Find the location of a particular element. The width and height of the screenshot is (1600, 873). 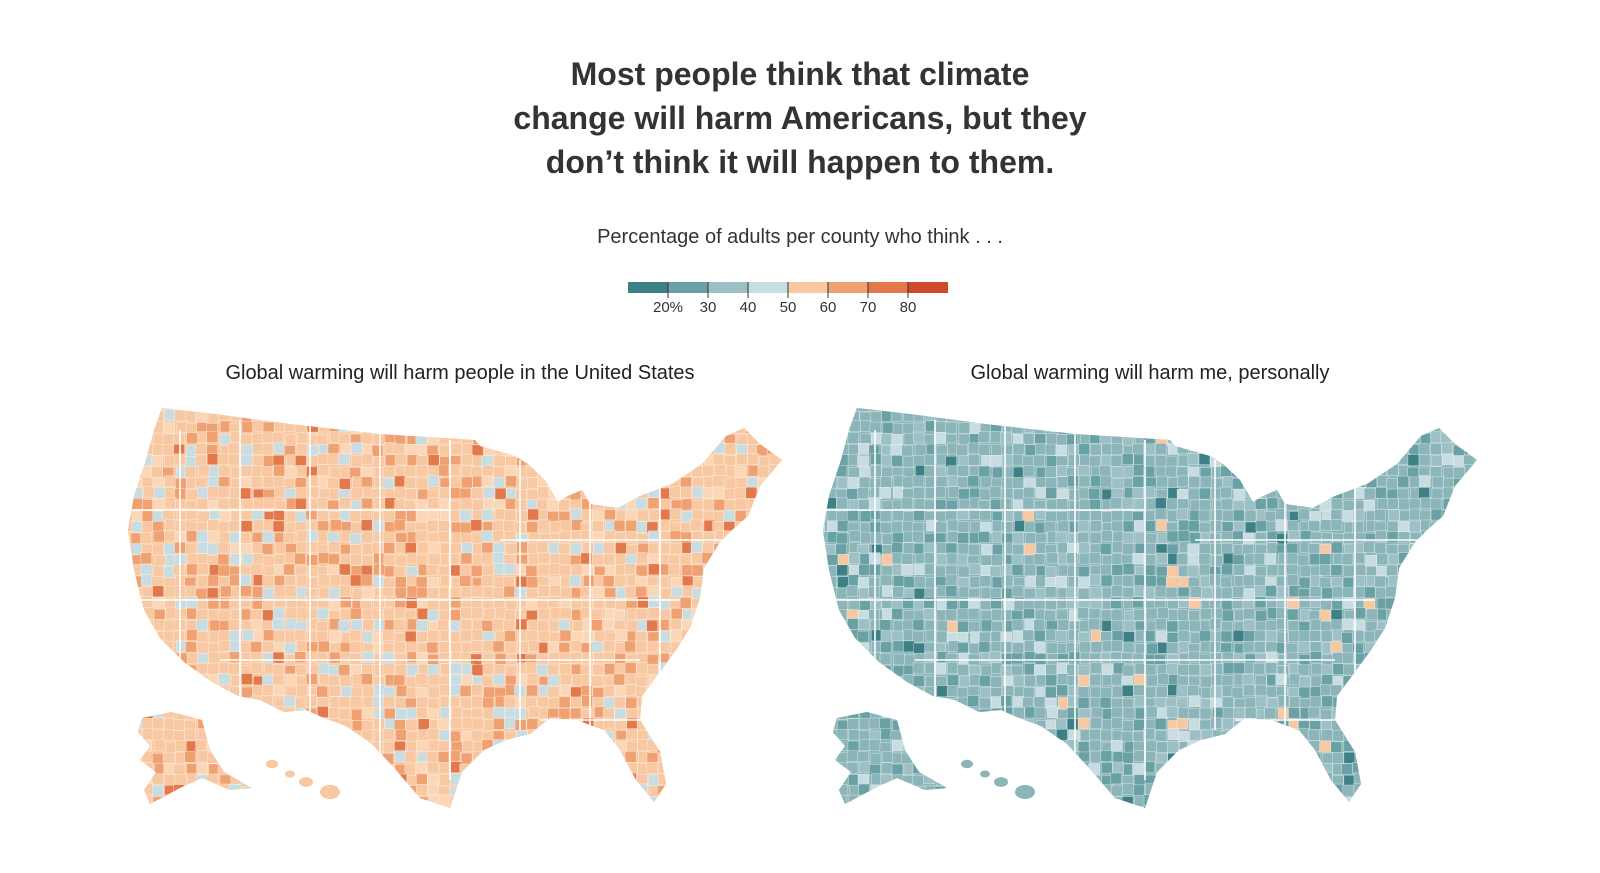

legend-scale: 20% 30 40 50 60 70 80 is located at coordinates (788, 299).